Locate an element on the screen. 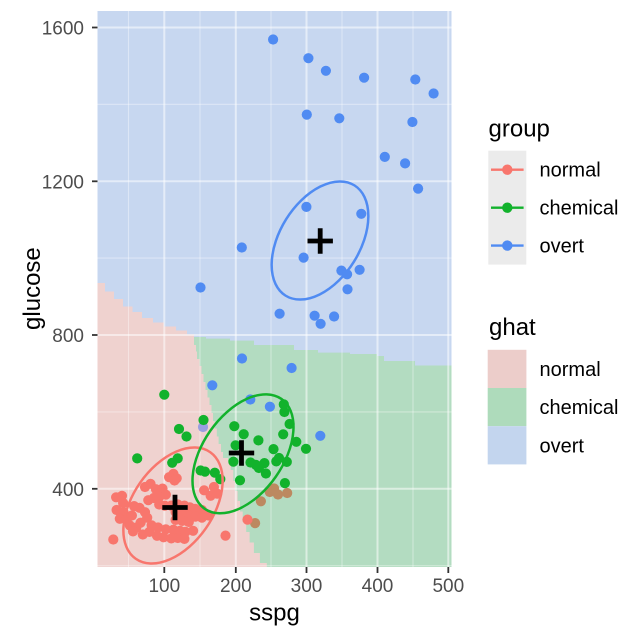 The height and width of the screenshot is (640, 640). svg-text: glucose is located at coordinates (32, 288).